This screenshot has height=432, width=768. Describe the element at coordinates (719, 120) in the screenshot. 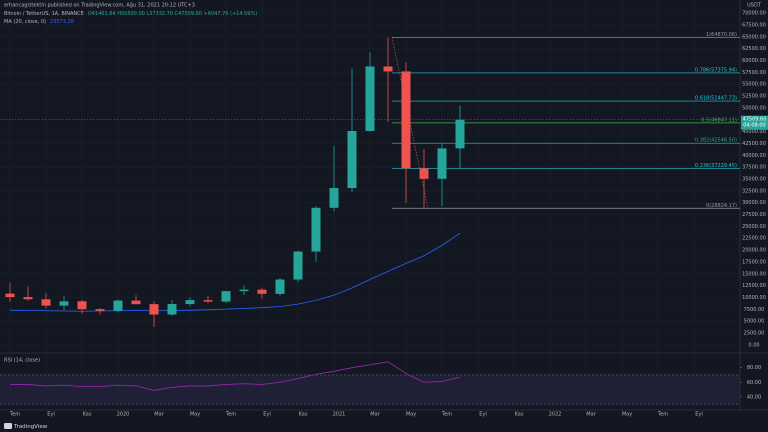

I see `fib-label: 0.5(46847.11)` at that location.